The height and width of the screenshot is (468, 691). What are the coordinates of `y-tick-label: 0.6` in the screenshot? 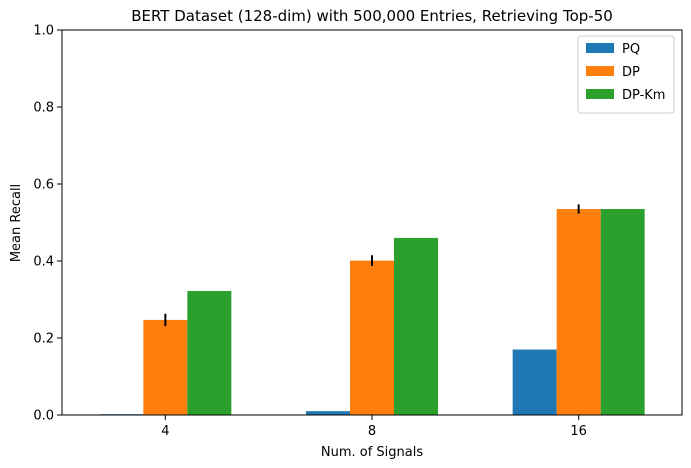 It's located at (43, 185).